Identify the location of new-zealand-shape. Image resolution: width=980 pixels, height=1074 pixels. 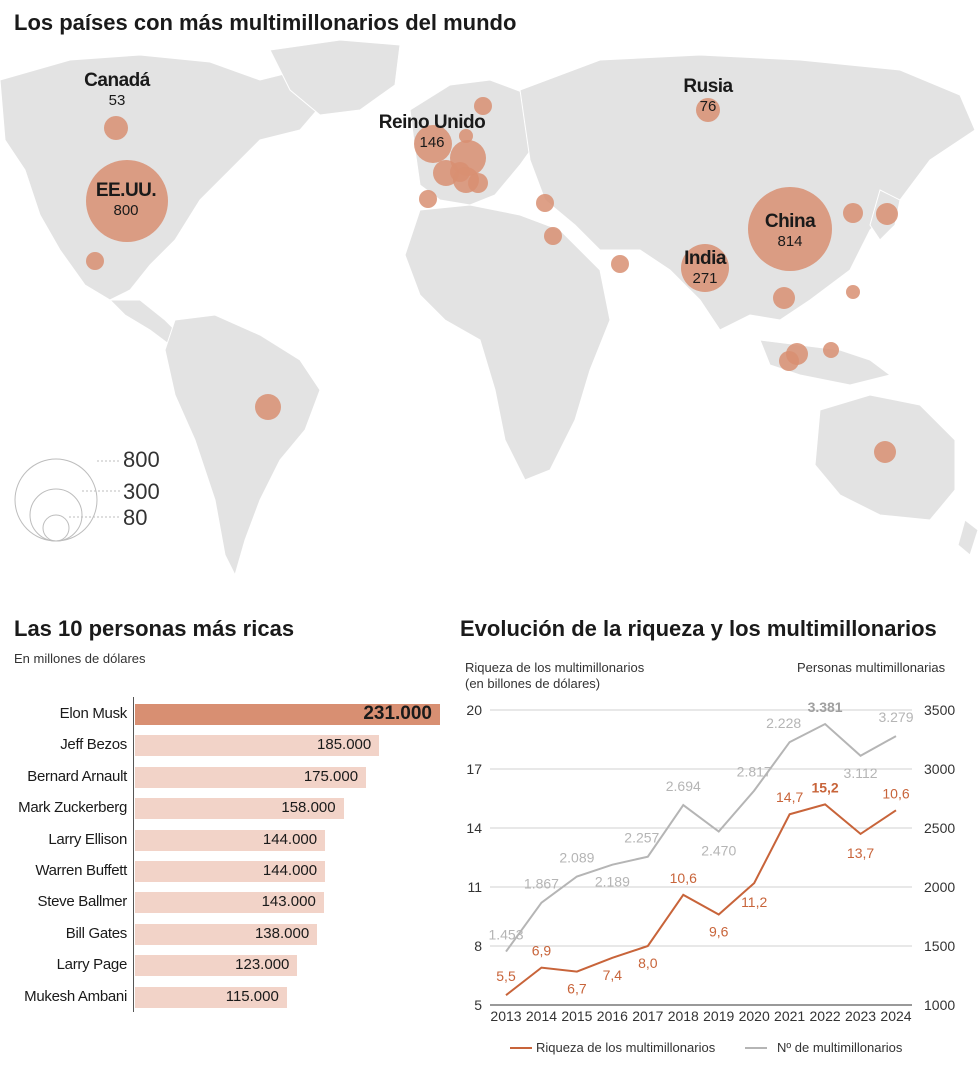
(968, 537).